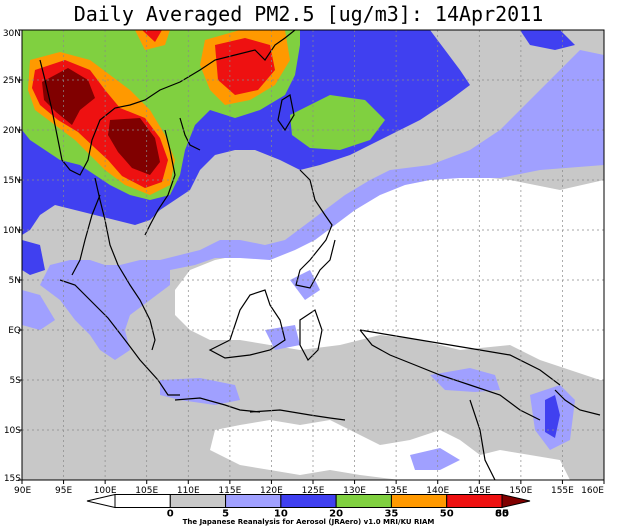 Image resolution: width=617 pixels, height=529 pixels. I want to click on lat-tick-label: 15S, so click(12, 479).